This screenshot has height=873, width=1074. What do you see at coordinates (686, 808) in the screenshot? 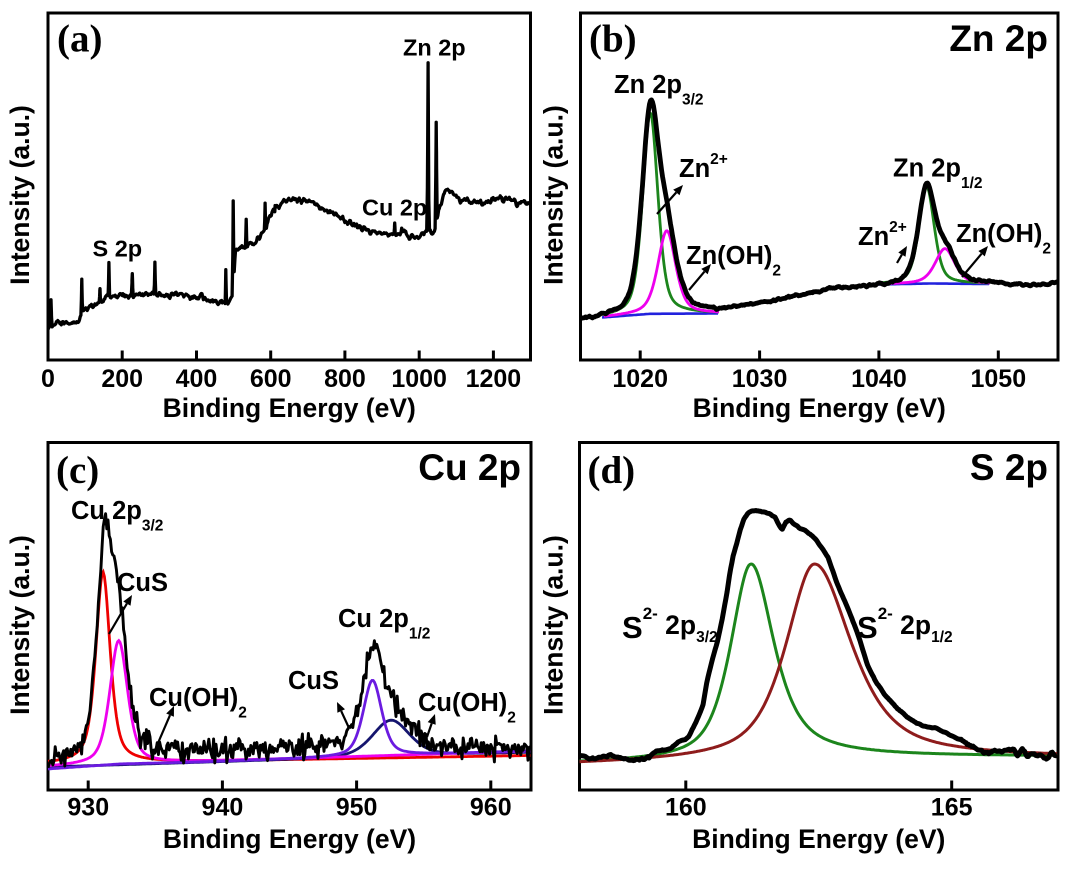
I see `svg-text: 160` at bounding box center [686, 808].